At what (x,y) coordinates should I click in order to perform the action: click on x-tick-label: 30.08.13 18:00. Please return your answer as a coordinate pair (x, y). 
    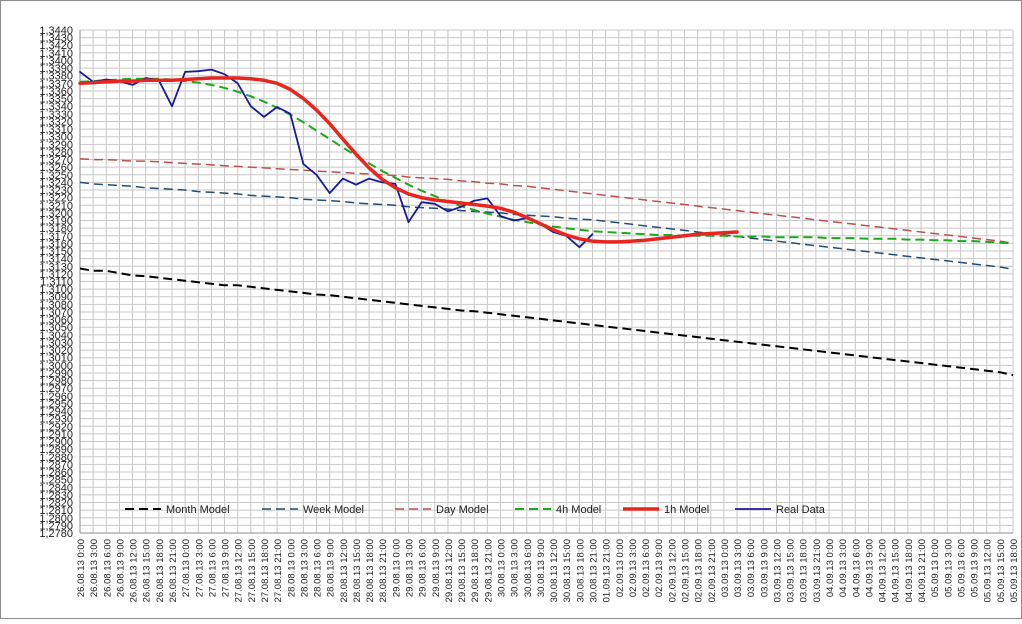
    Looking at the image, I should click on (580, 570).